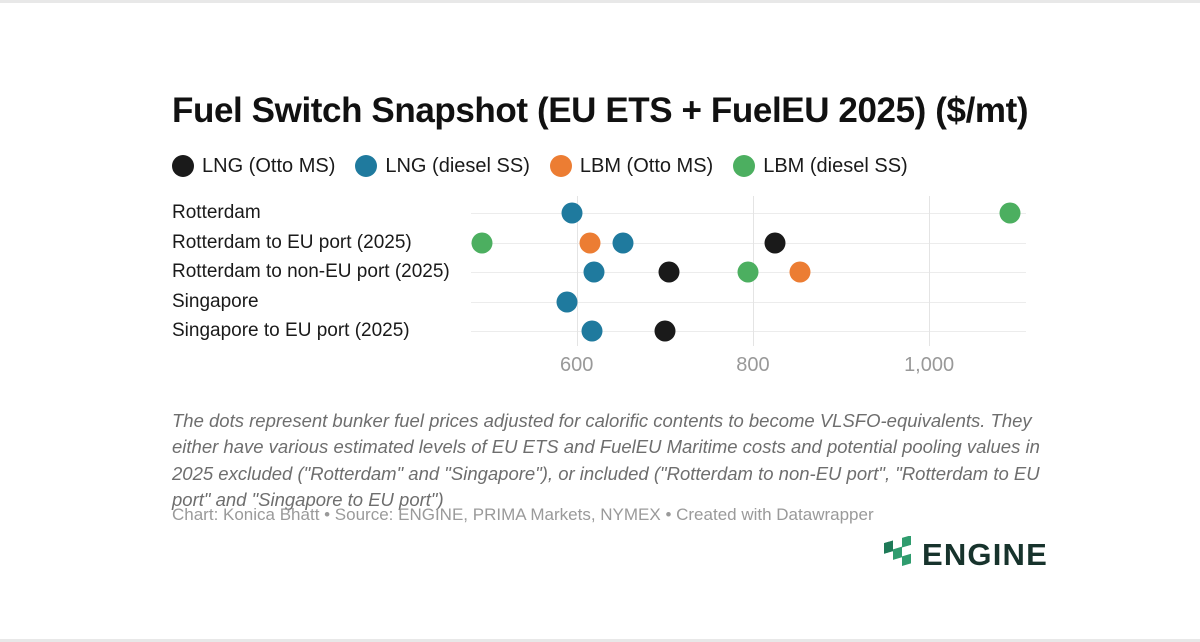 This screenshot has height=642, width=1200. I want to click on canvas-bottom-border, so click(600, 640).